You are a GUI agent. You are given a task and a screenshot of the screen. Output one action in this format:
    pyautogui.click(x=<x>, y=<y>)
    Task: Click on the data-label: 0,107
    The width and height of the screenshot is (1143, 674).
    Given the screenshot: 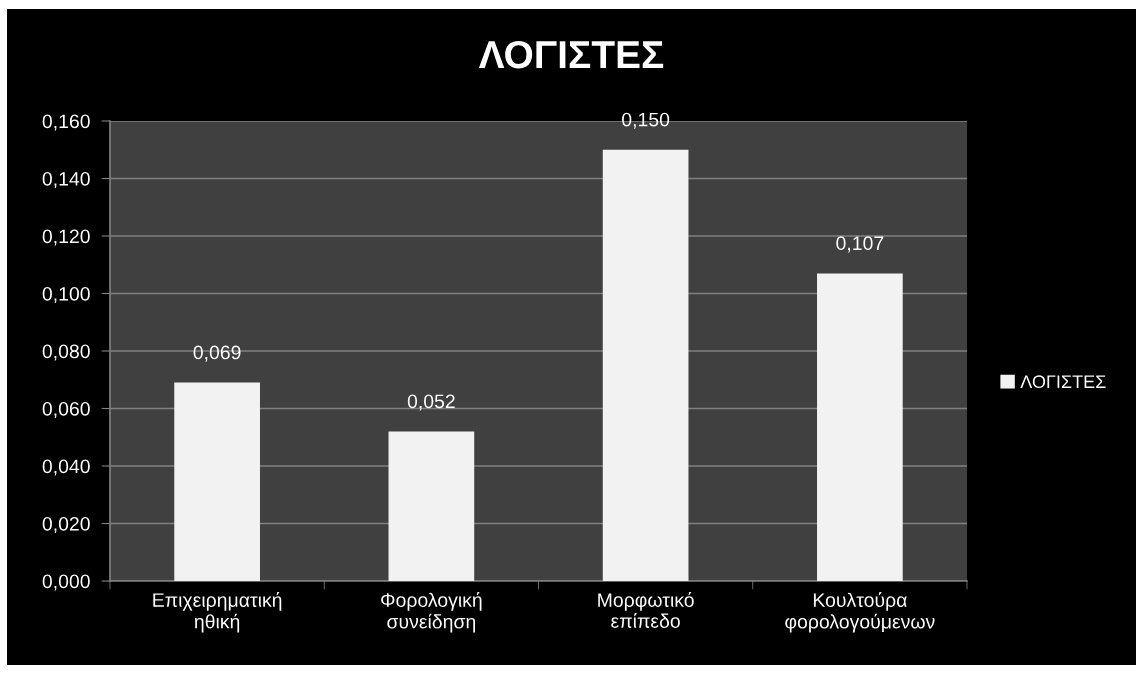 What is the action you would take?
    pyautogui.click(x=860, y=244)
    